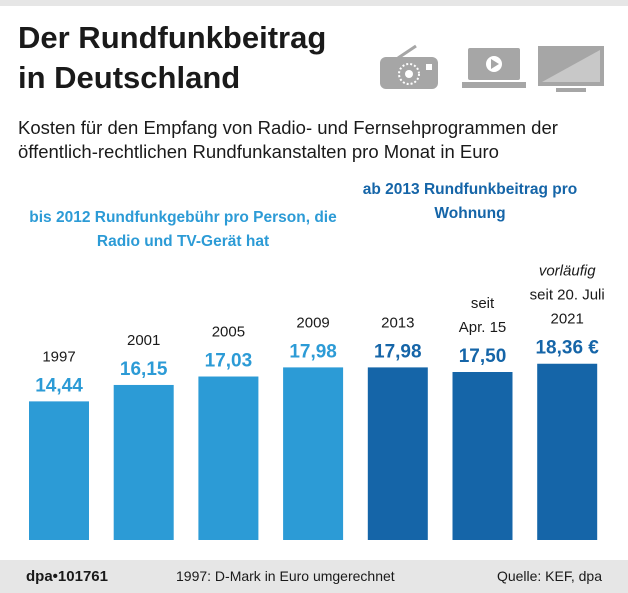 The image size is (628, 593). I want to click on category-label-5-1: Apr. 15, so click(483, 327).